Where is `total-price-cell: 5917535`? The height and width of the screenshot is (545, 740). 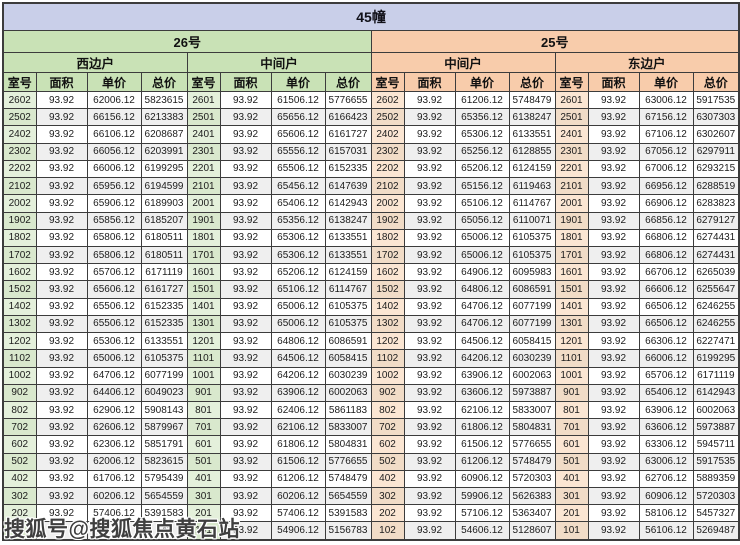
total-price-cell: 5917535 is located at coordinates (716, 461).